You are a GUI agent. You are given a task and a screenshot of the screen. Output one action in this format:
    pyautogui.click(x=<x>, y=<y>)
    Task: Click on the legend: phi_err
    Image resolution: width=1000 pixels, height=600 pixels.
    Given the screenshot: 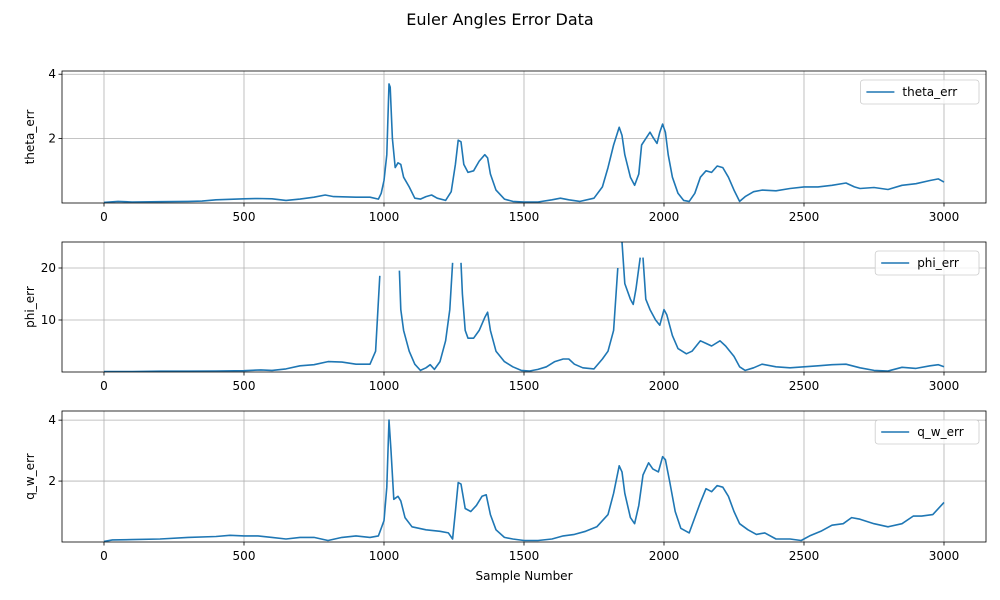 What is the action you would take?
    pyautogui.click(x=927, y=263)
    